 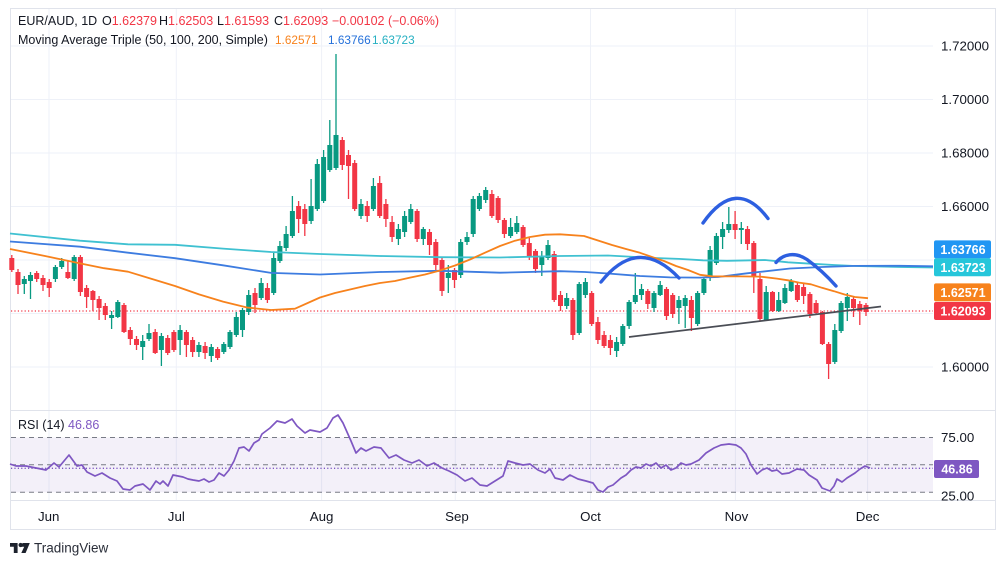 I want to click on svg-text: TradingView, so click(x=71, y=548).